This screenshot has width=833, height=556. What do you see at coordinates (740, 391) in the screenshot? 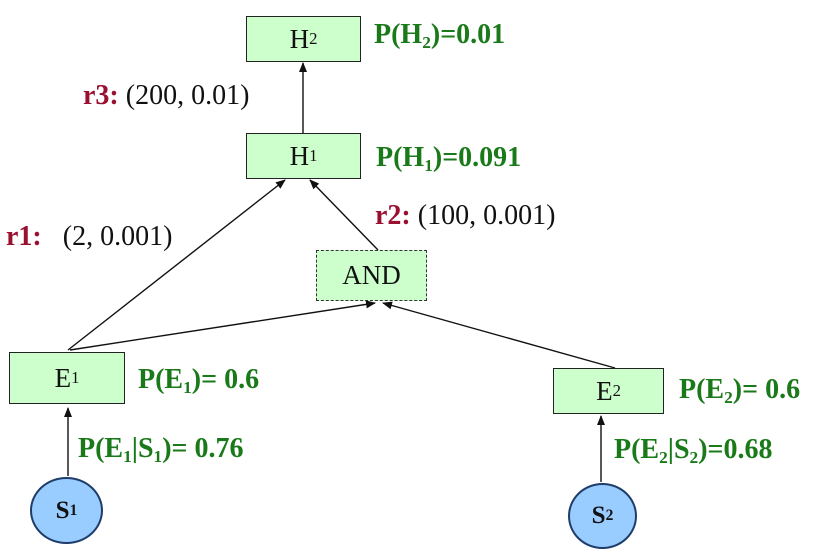
I see `prob-e2: P(E2)= 0.6` at bounding box center [740, 391].